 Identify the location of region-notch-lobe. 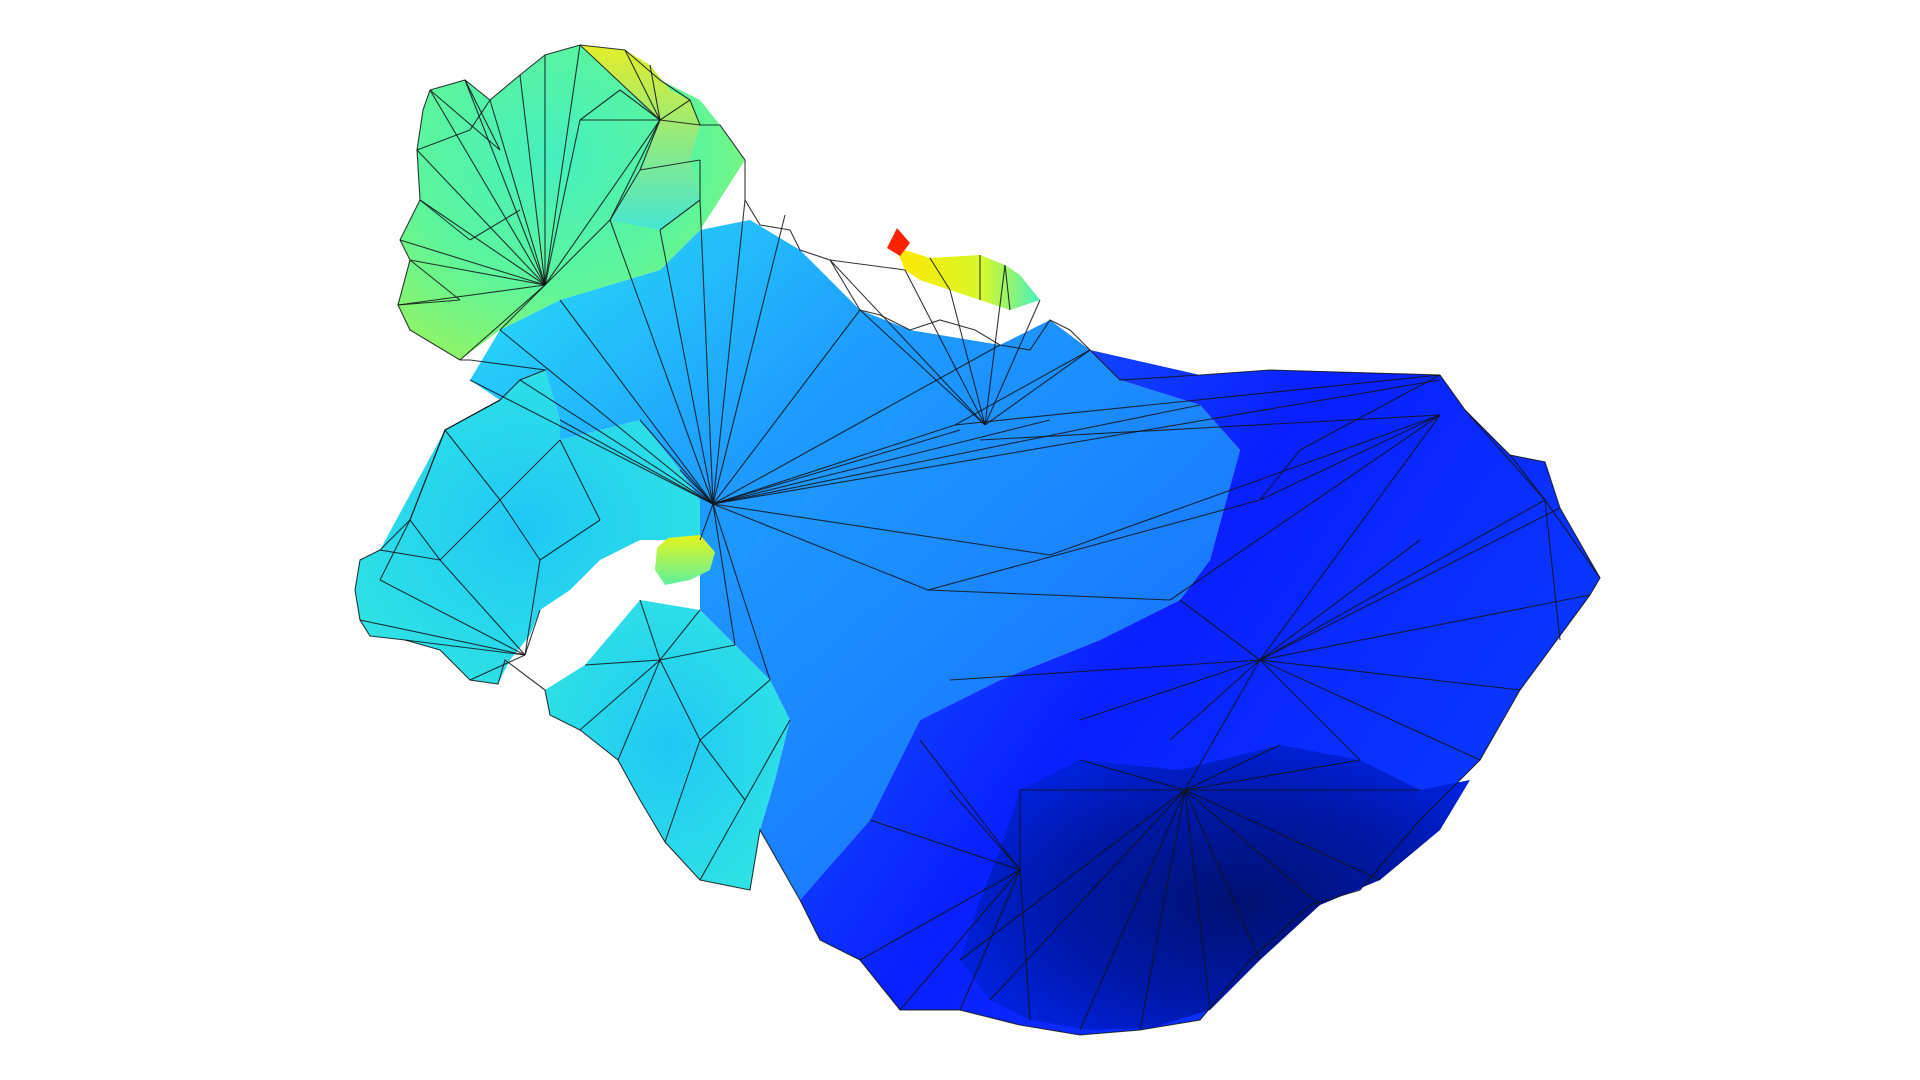
(667, 745).